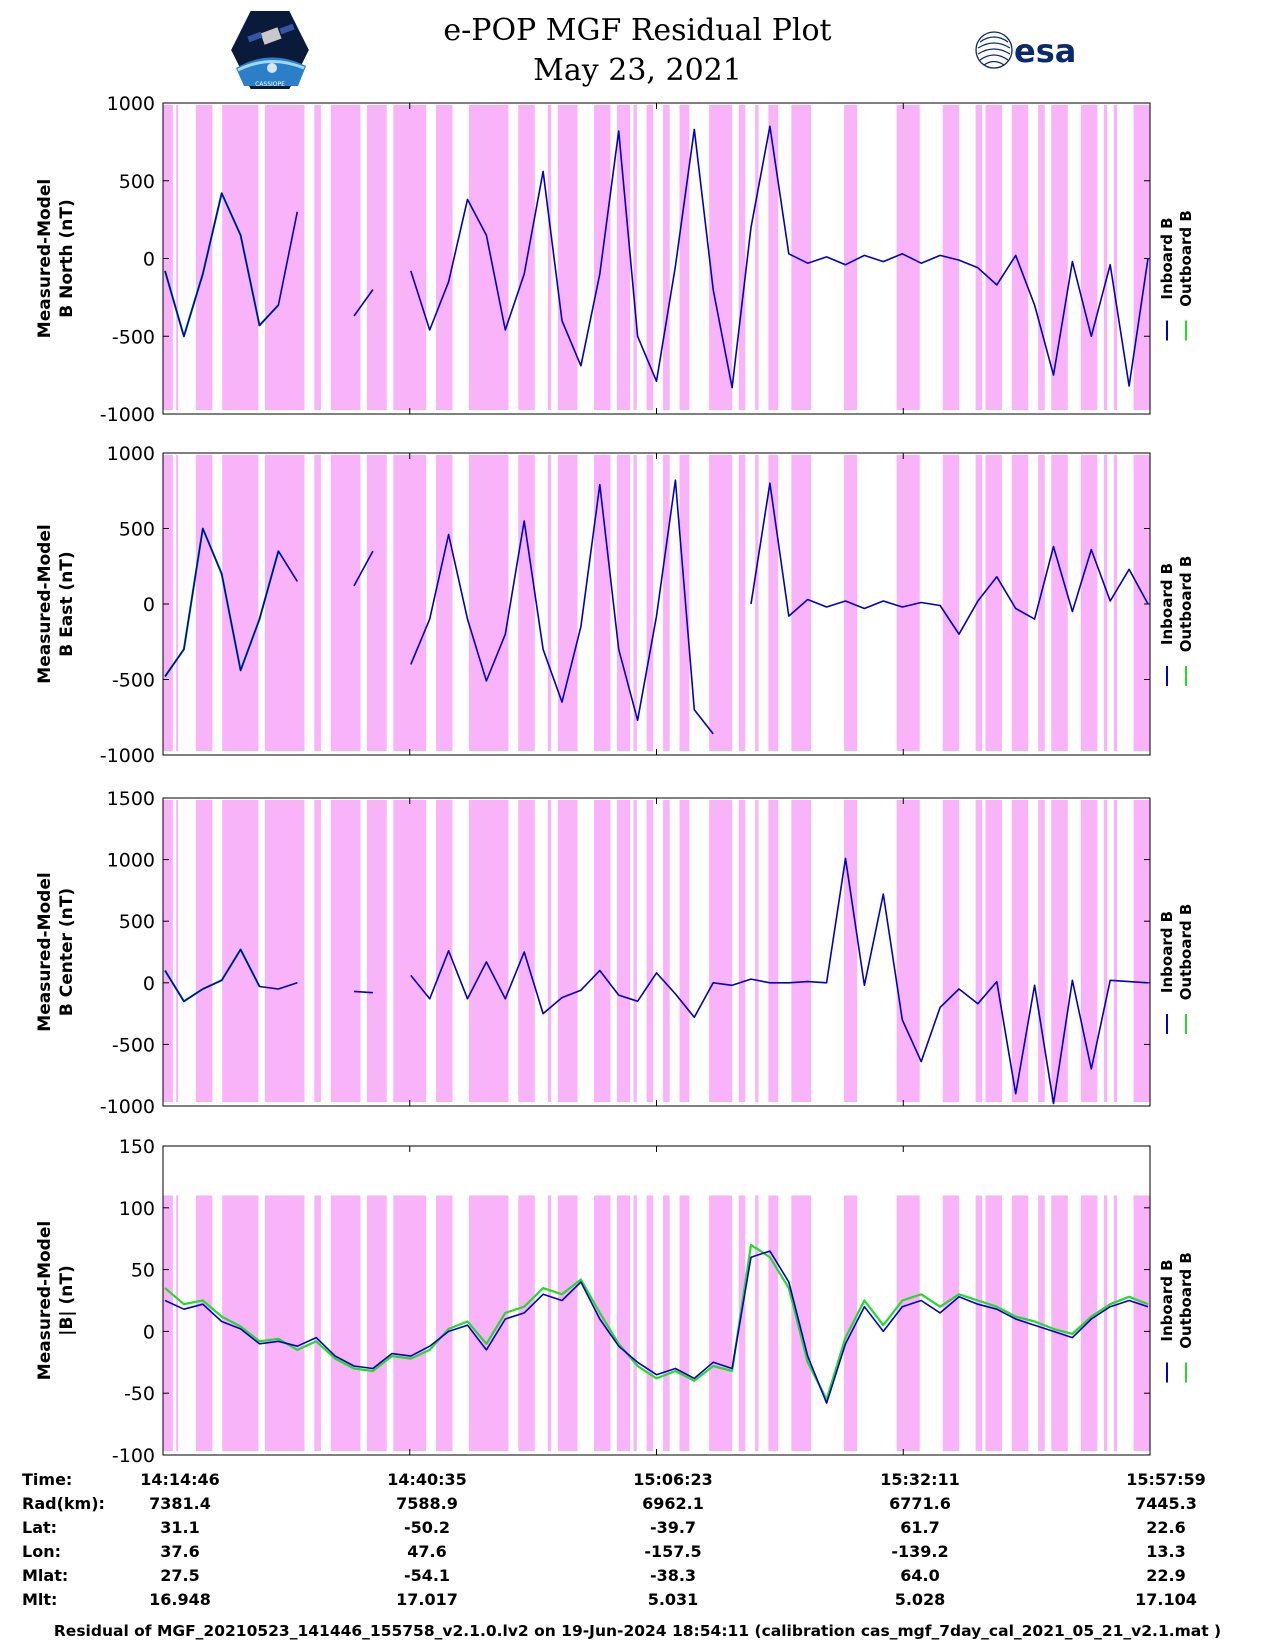 This screenshot has height=1650, width=1275. Describe the element at coordinates (1045, 51) in the screenshot. I see `esa-wordmark: esa` at that location.